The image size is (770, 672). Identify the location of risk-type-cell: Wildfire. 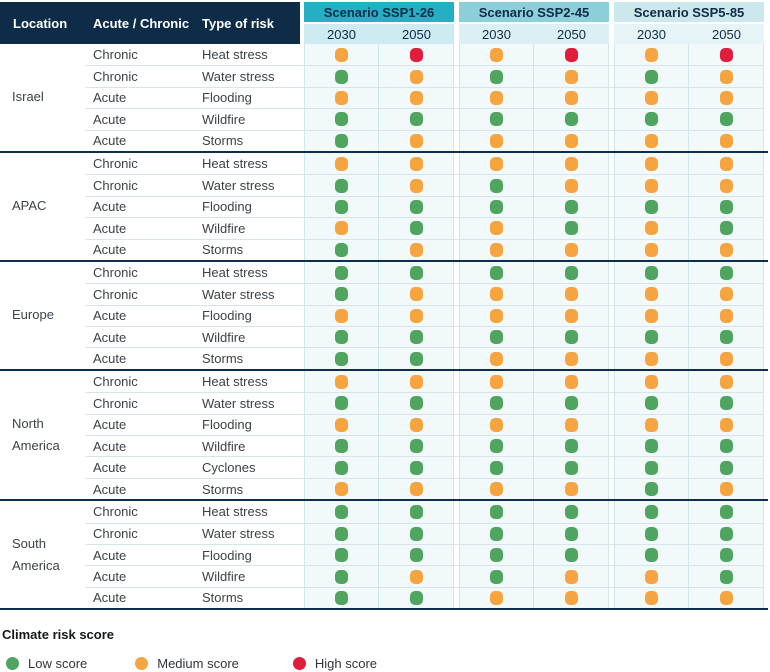
(247, 576).